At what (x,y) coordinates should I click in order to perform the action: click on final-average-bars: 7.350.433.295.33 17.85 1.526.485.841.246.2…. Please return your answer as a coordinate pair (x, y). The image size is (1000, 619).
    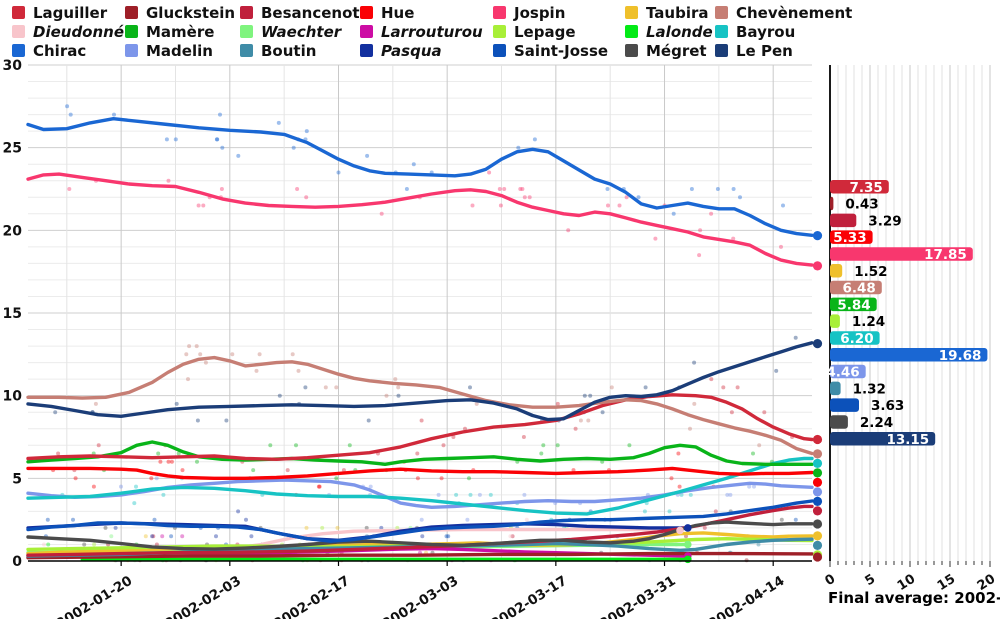
    Looking at the image, I should click on (907, 314).